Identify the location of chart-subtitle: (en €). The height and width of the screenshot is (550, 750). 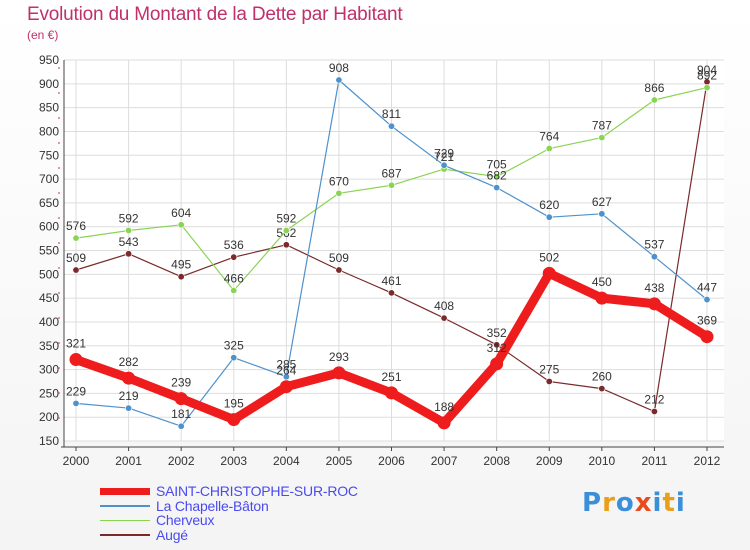
(43, 35).